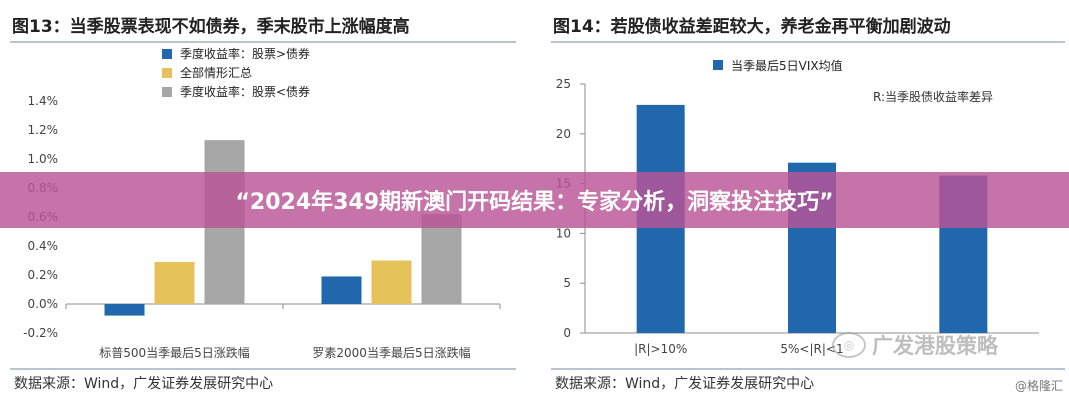 The image size is (1069, 400). What do you see at coordinates (43, 159) in the screenshot?
I see `y-tick-label: 1.0%` at bounding box center [43, 159].